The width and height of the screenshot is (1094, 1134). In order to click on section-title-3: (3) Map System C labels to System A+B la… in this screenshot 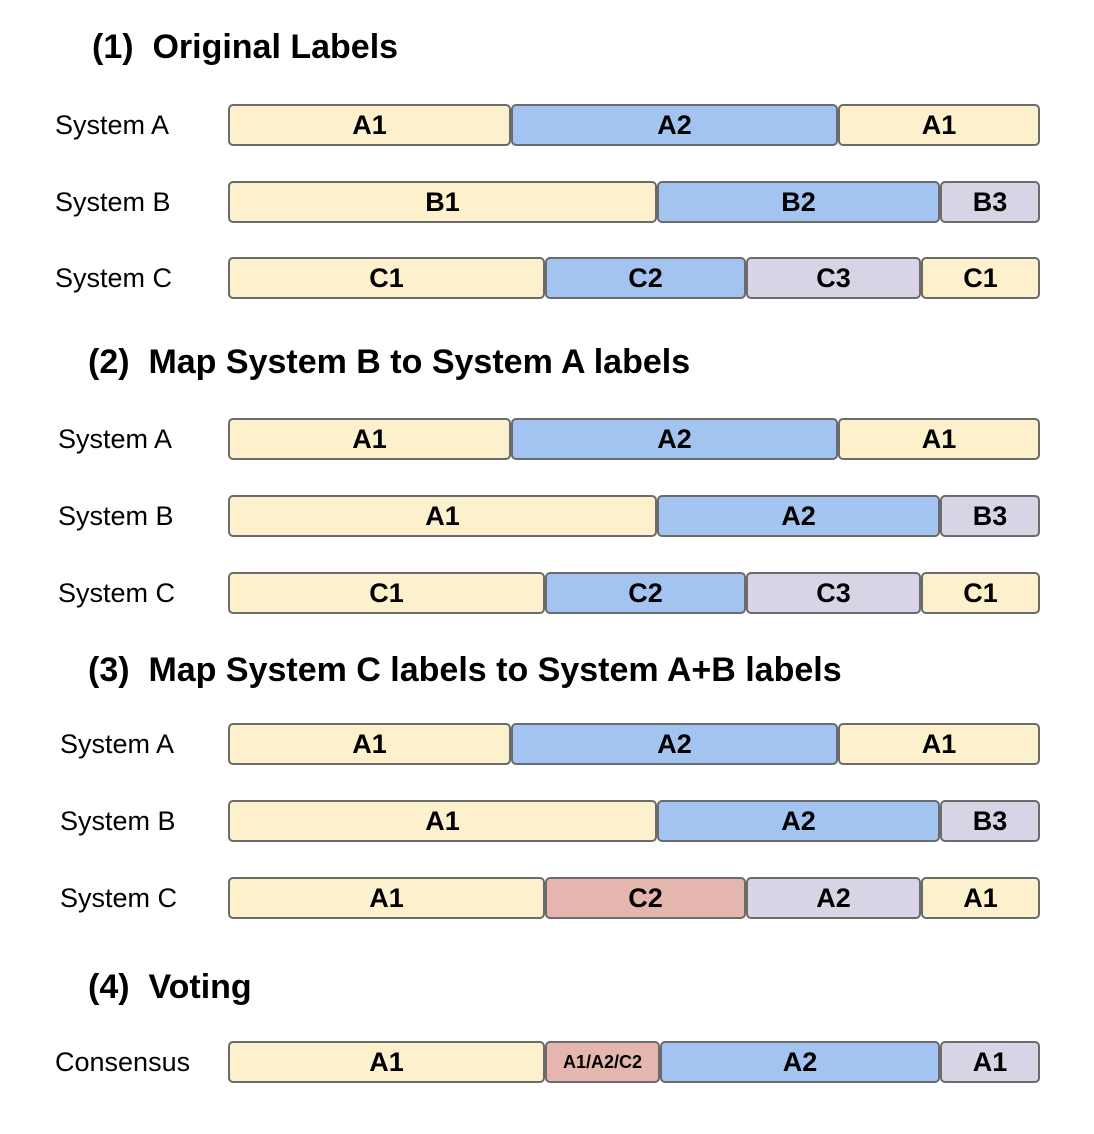, I will do `click(465, 670)`.